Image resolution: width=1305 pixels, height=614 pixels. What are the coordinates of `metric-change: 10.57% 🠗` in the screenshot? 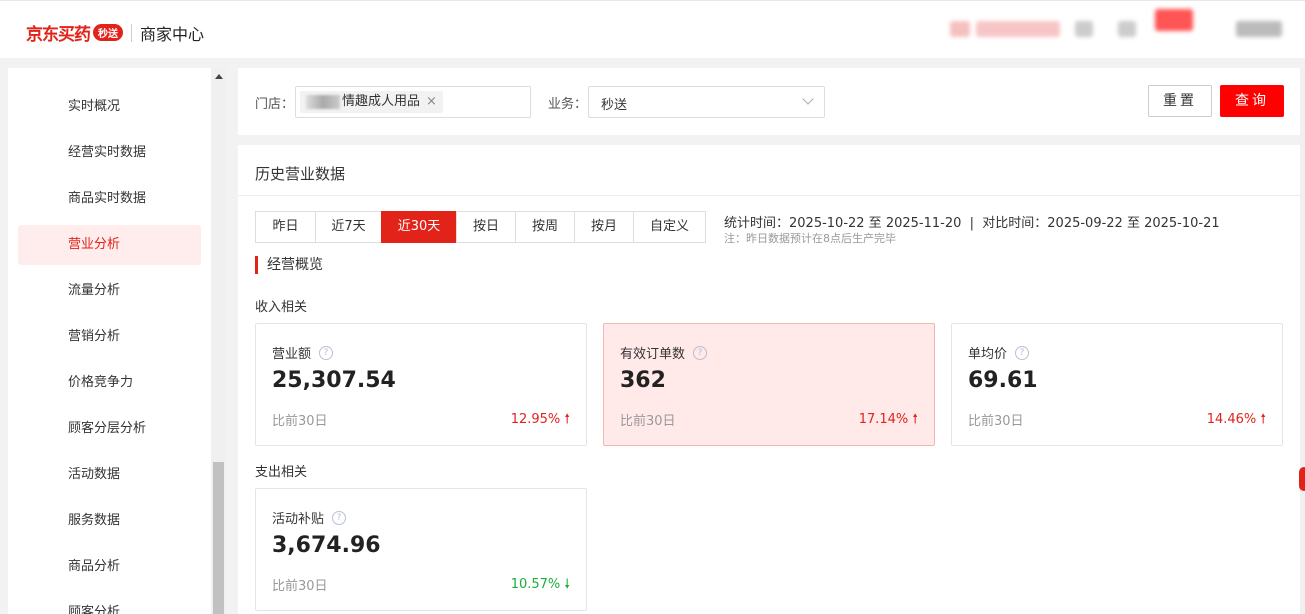 It's located at (540, 586).